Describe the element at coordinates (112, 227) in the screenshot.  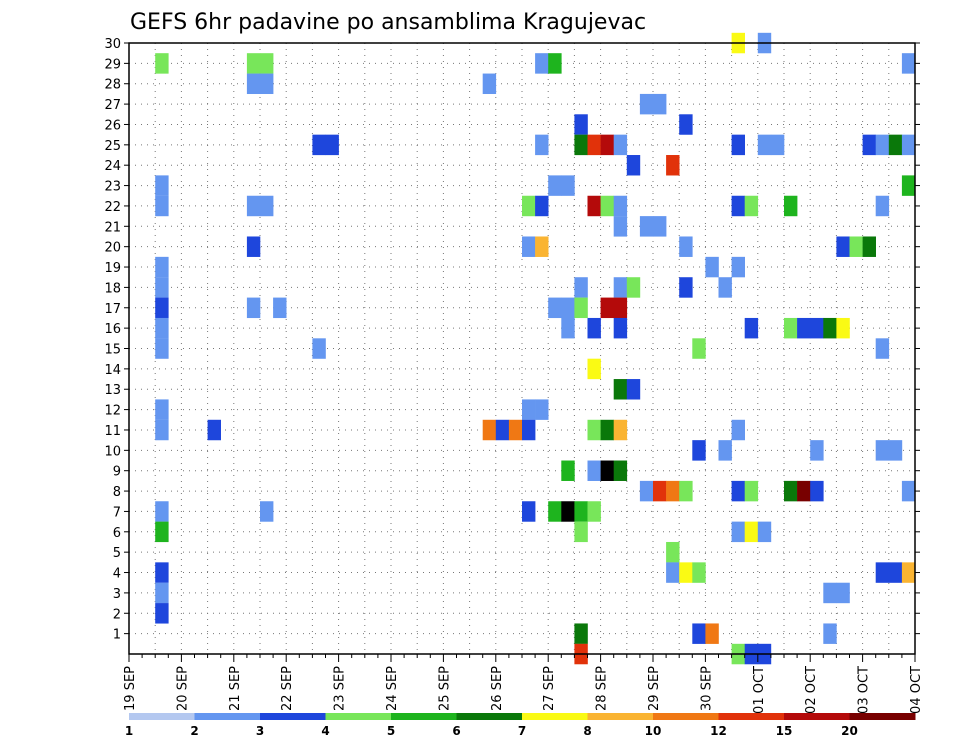
I see `y-tick-label: 21` at that location.